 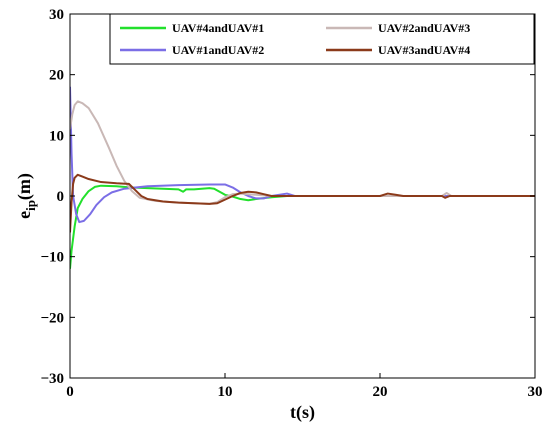 I want to click on x-tick-label: 0, so click(x=70, y=392).